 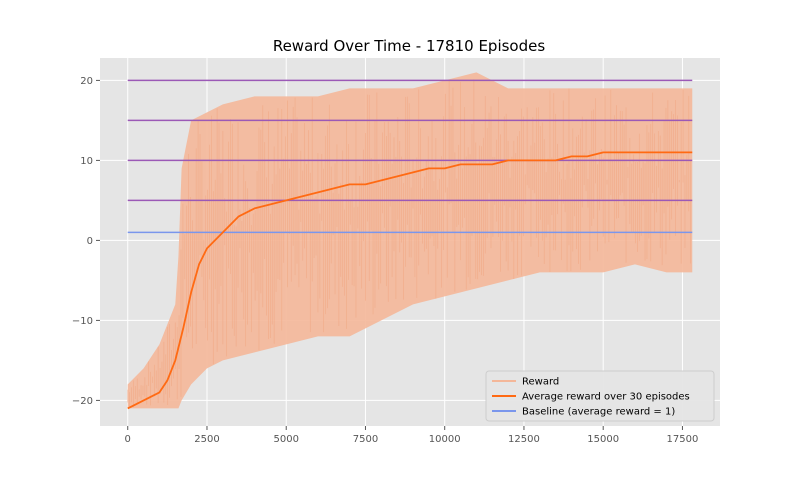 I want to click on x-tick-label: 0, so click(x=128, y=439).